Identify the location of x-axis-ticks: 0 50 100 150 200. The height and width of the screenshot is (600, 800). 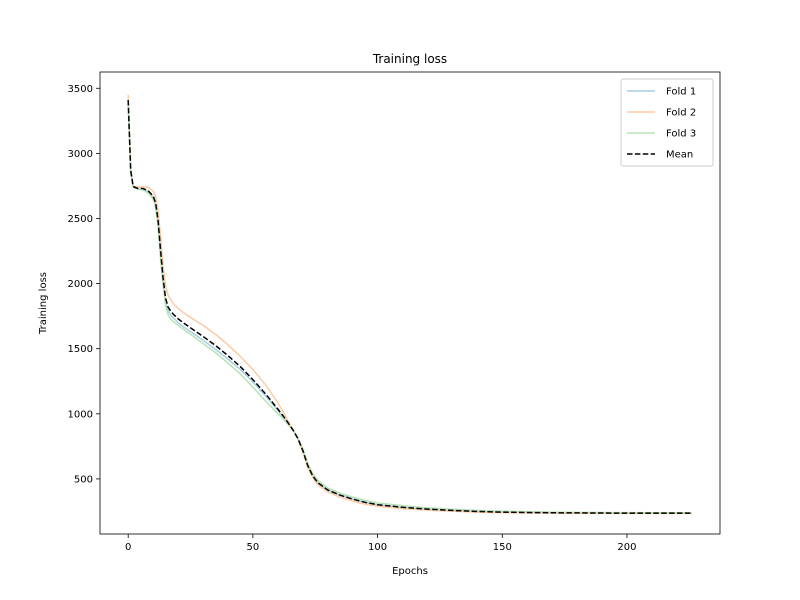
(381, 543).